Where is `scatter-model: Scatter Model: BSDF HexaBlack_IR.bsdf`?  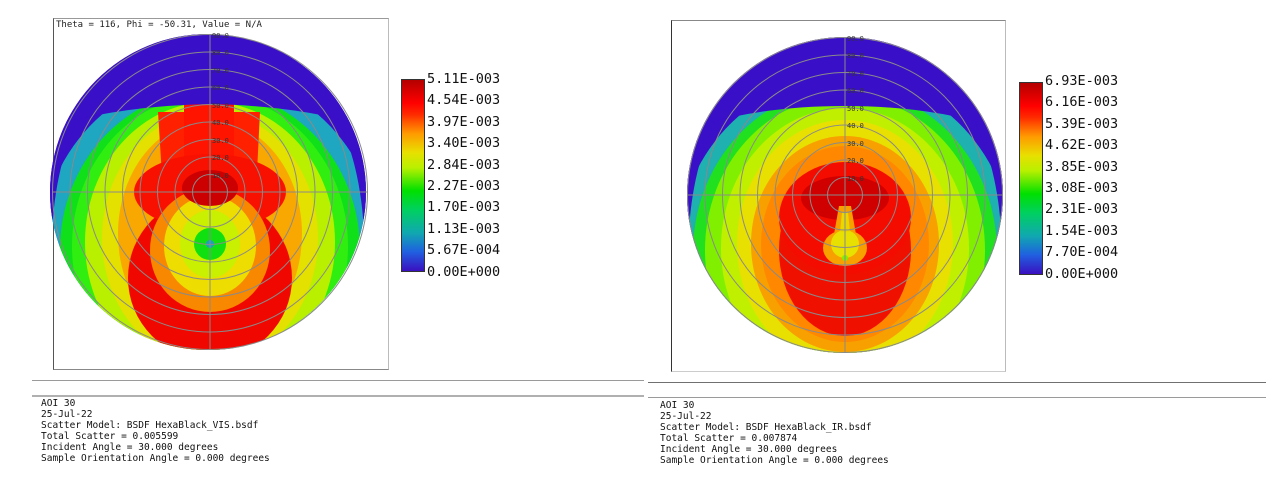
scatter-model: Scatter Model: BSDF HexaBlack_IR.bsdf is located at coordinates (766, 427).